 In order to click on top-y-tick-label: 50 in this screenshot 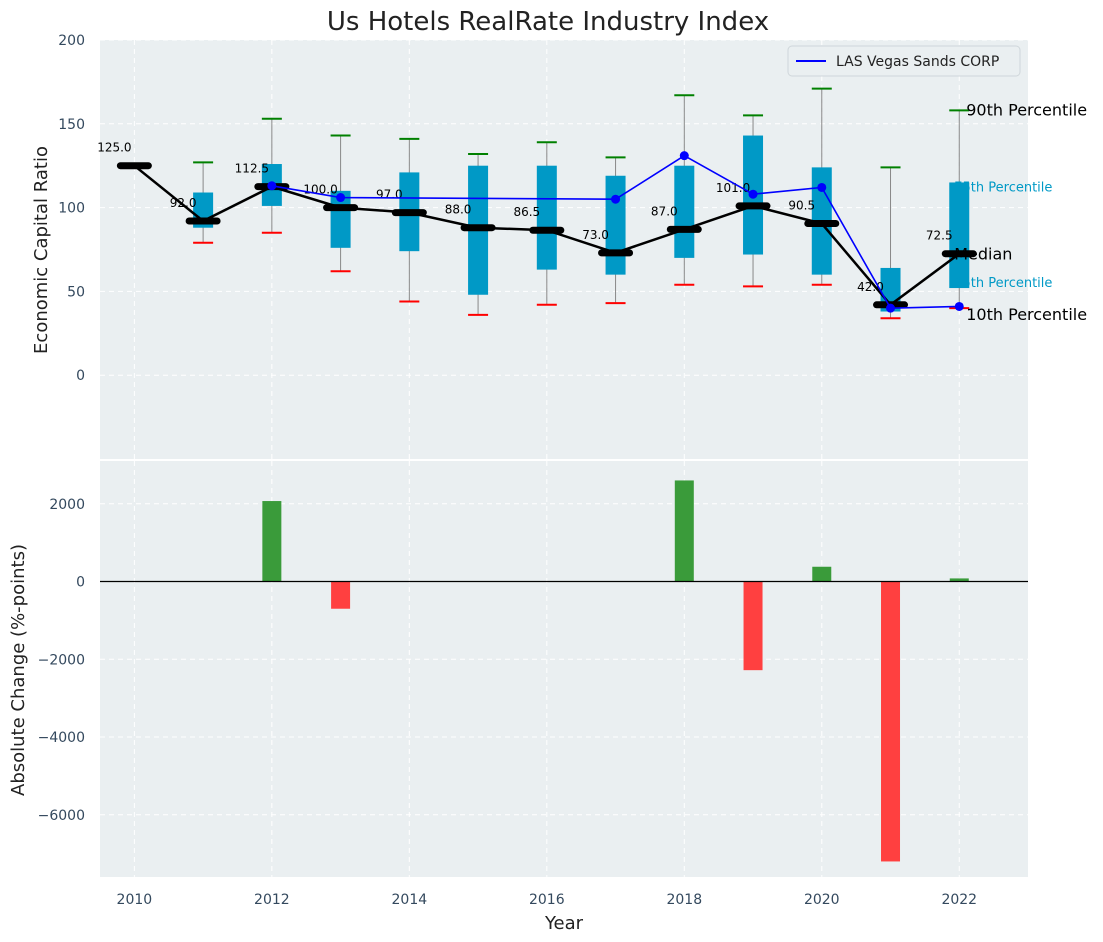, I will do `click(76, 292)`.